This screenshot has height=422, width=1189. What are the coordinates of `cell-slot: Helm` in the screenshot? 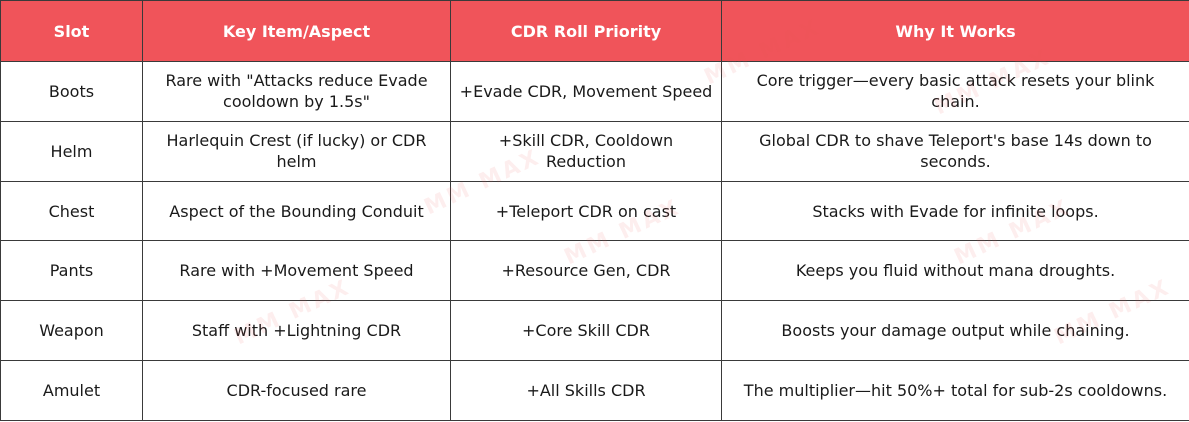 It's located at (71, 151).